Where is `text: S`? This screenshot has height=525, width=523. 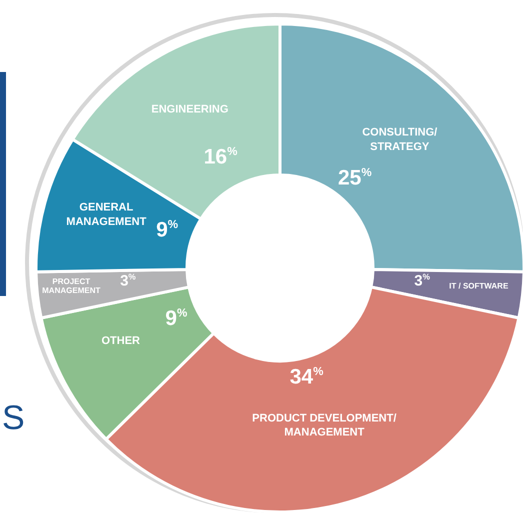
text: S is located at coordinates (13, 417).